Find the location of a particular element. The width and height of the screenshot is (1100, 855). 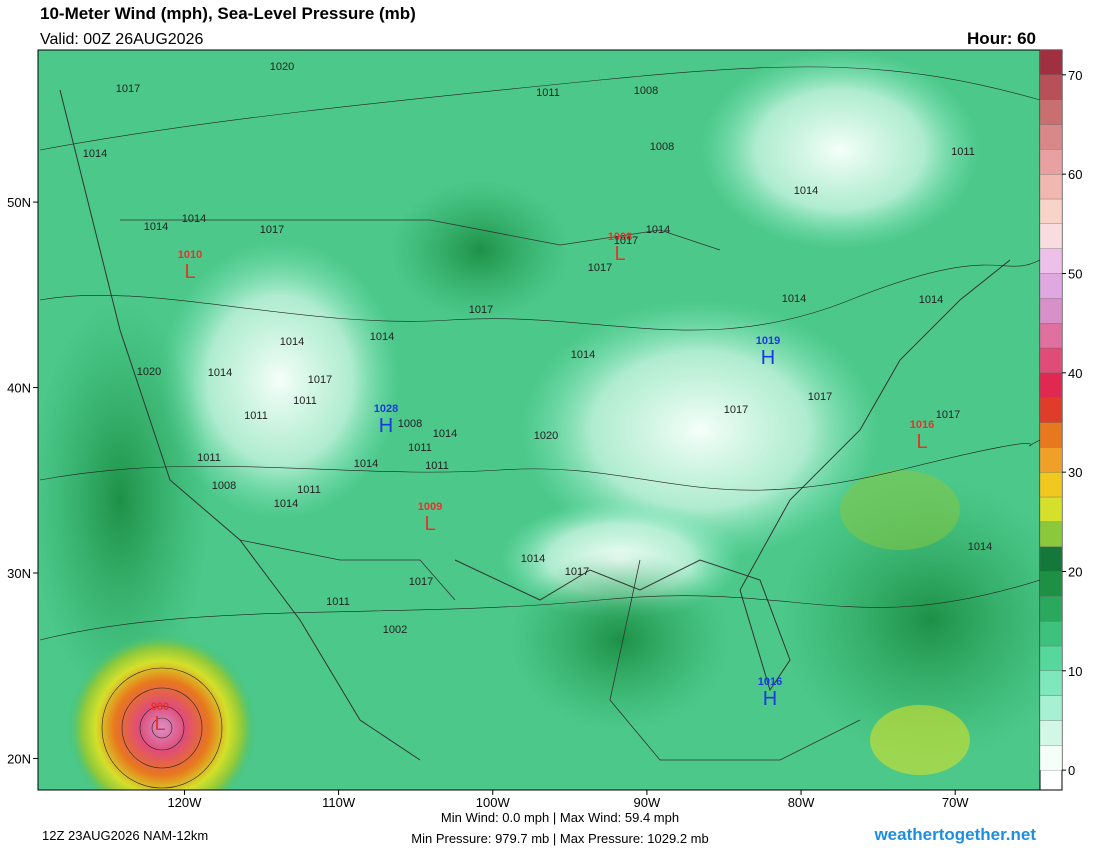

lat-label: 30N is located at coordinates (19, 573).